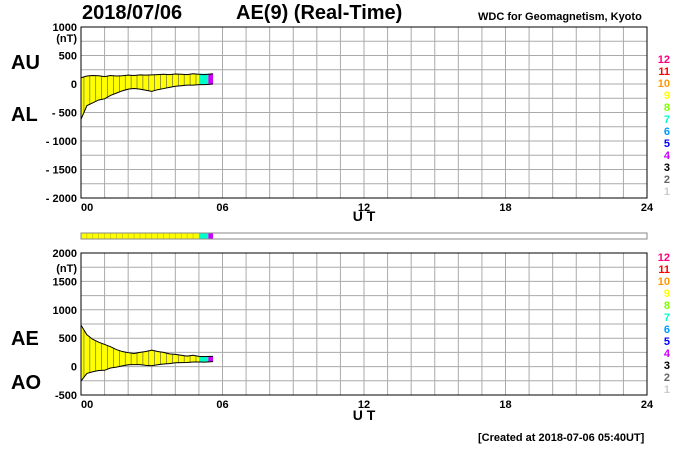 The height and width of the screenshot is (450, 700). Describe the element at coordinates (24, 115) in the screenshot. I see `al-label: AL` at that location.